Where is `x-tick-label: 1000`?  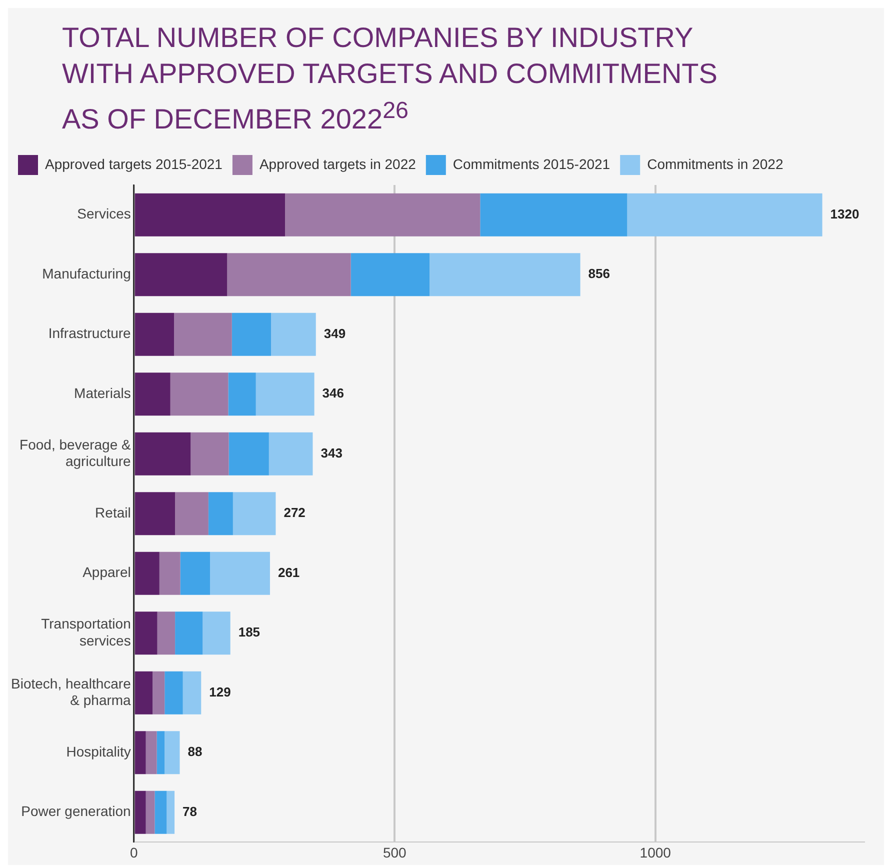 x-tick-label: 1000 is located at coordinates (656, 852).